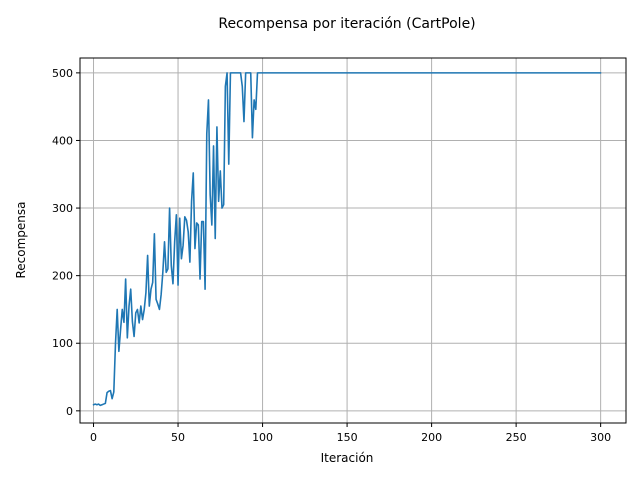 The image size is (640, 480). Describe the element at coordinates (62, 276) in the screenshot. I see `y-tick-label: 200` at that location.